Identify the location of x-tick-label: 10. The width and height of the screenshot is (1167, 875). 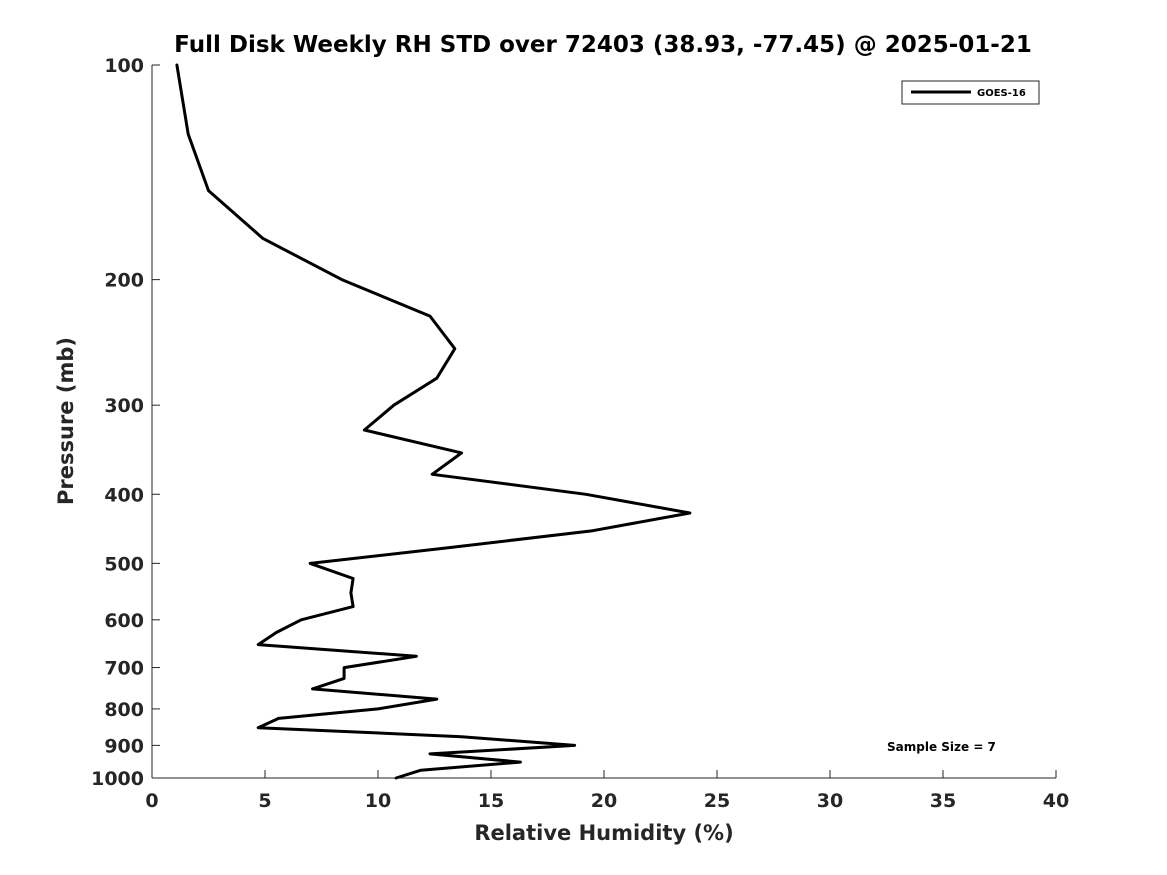
(378, 801).